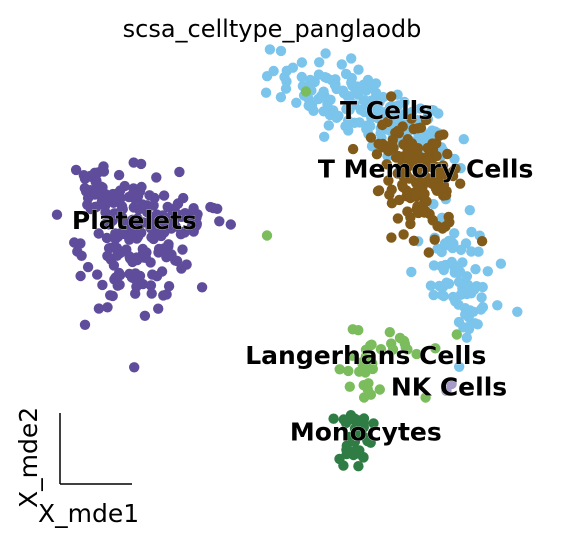 The image size is (561, 544). What do you see at coordinates (88, 513) in the screenshot?
I see `x-axis-label: X_mde1` at bounding box center [88, 513].